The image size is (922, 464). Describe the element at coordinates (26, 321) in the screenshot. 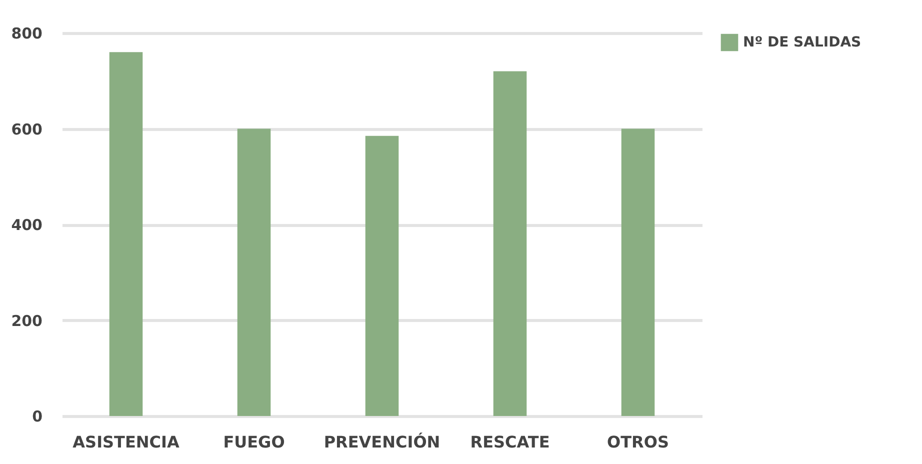

I see `y-tick-label: 200` at that location.